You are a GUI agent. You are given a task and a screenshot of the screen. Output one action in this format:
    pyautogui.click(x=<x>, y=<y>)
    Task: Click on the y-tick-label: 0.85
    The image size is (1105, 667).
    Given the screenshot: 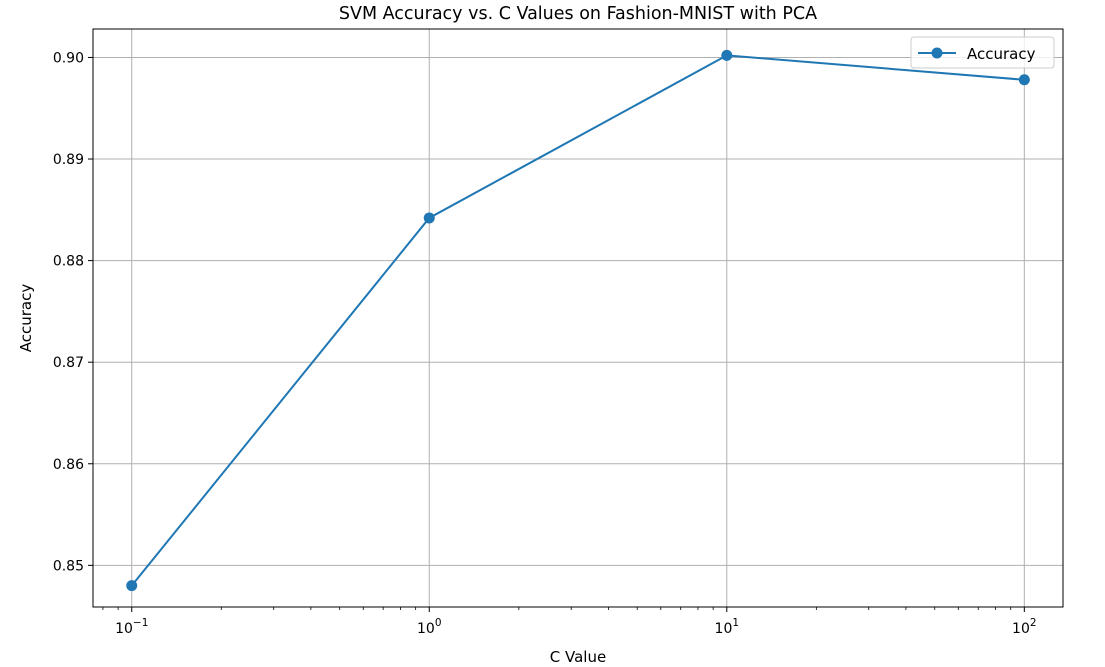 What is the action you would take?
    pyautogui.click(x=68, y=566)
    